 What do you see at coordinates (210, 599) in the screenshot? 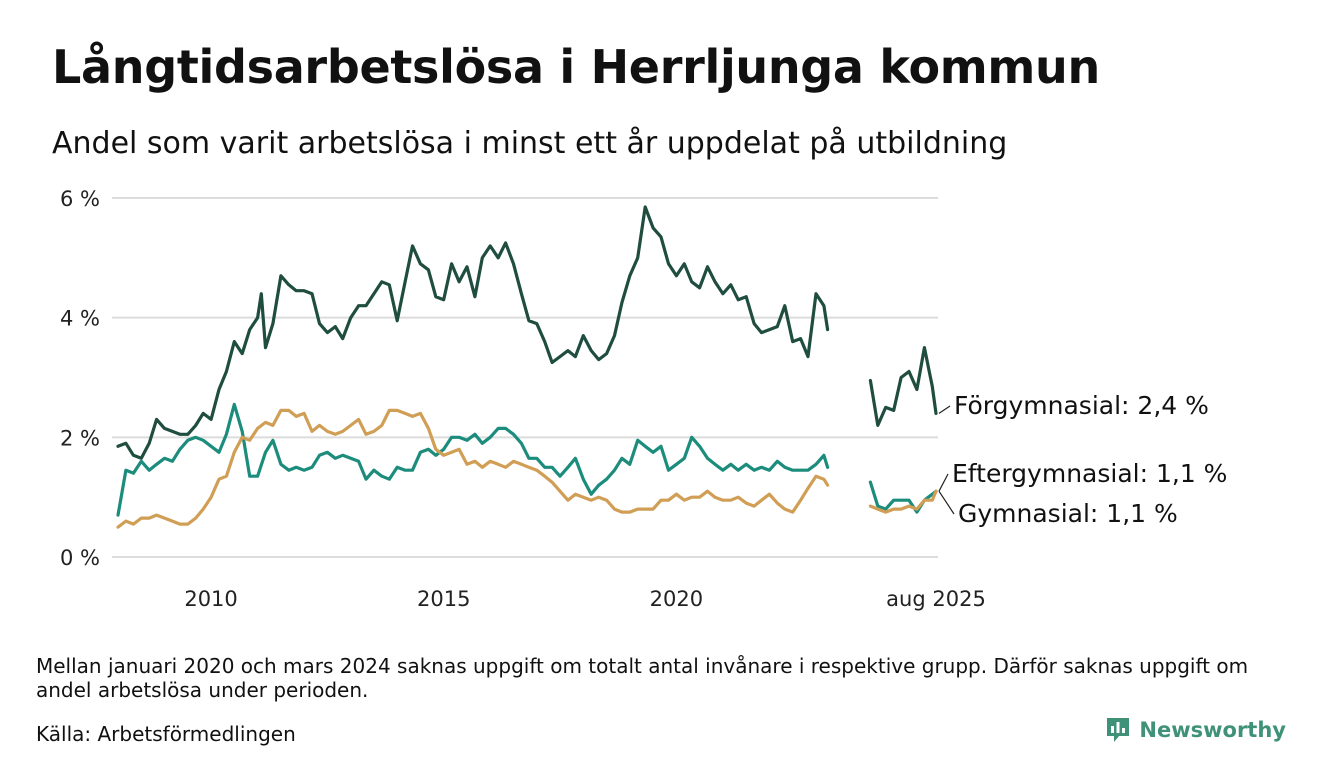
I see `x-tick-label: 2010` at bounding box center [210, 599].